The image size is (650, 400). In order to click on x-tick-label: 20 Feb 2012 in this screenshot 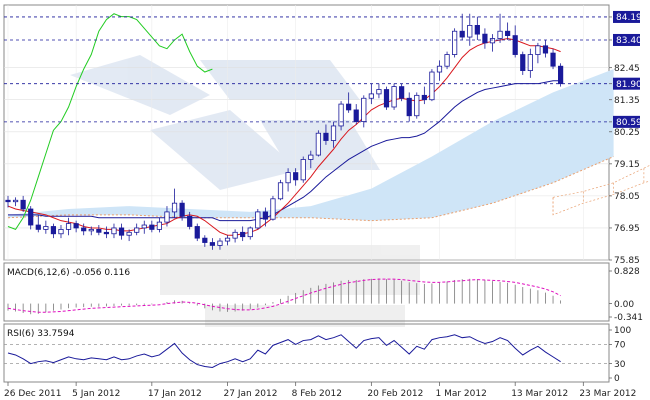, I will do `click(395, 394)`.